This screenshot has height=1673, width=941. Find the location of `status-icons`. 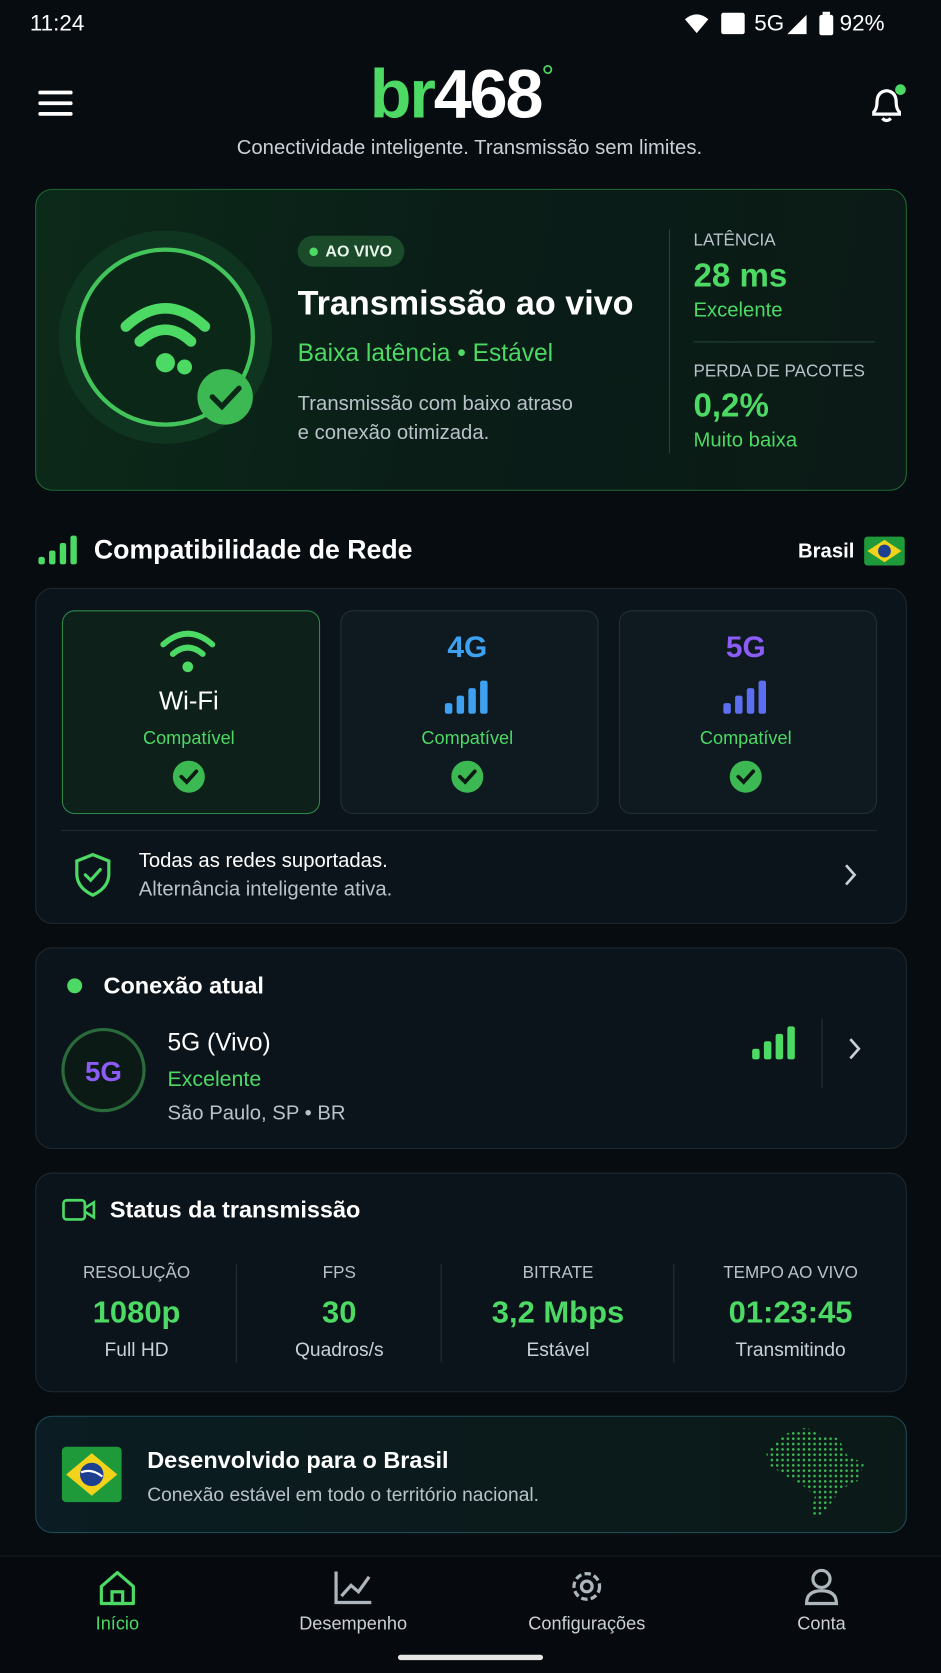

status-icons is located at coordinates (714, 23).